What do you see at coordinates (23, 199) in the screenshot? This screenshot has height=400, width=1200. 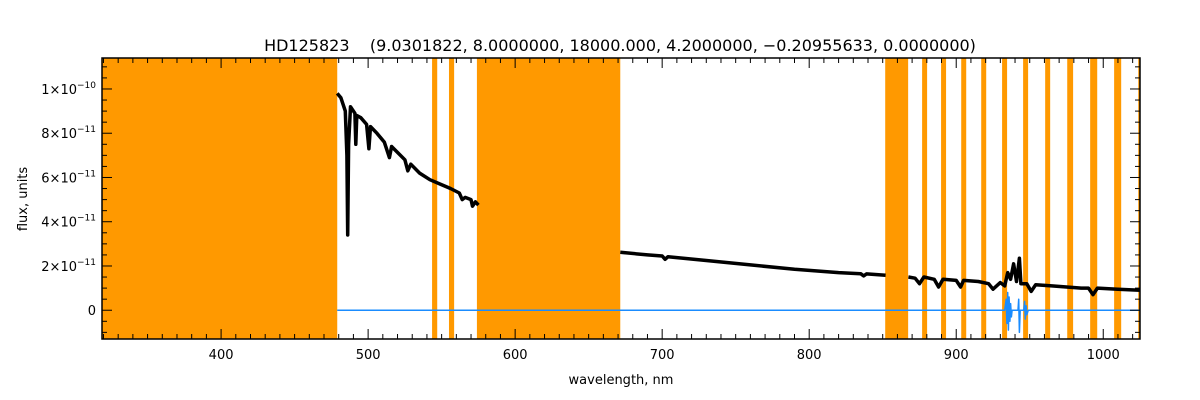 I see `y-axis-label: flux, units` at bounding box center [23, 199].